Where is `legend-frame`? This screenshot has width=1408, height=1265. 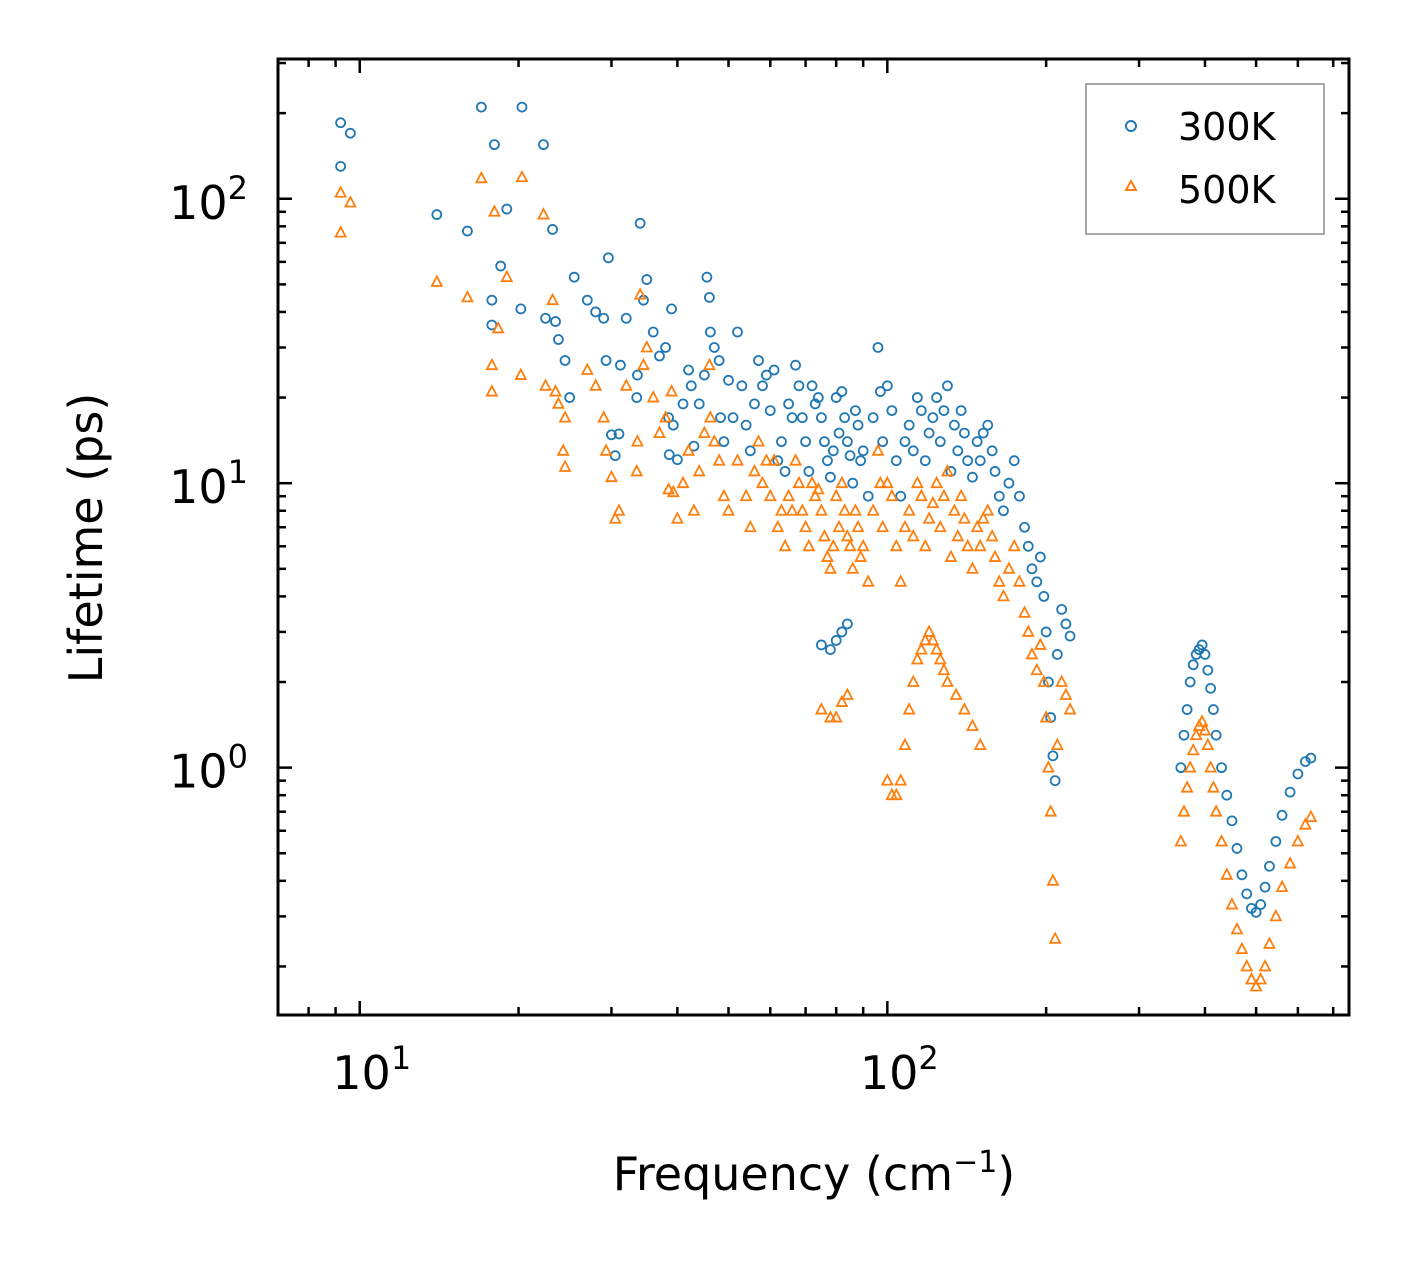
legend-frame is located at coordinates (1205, 159).